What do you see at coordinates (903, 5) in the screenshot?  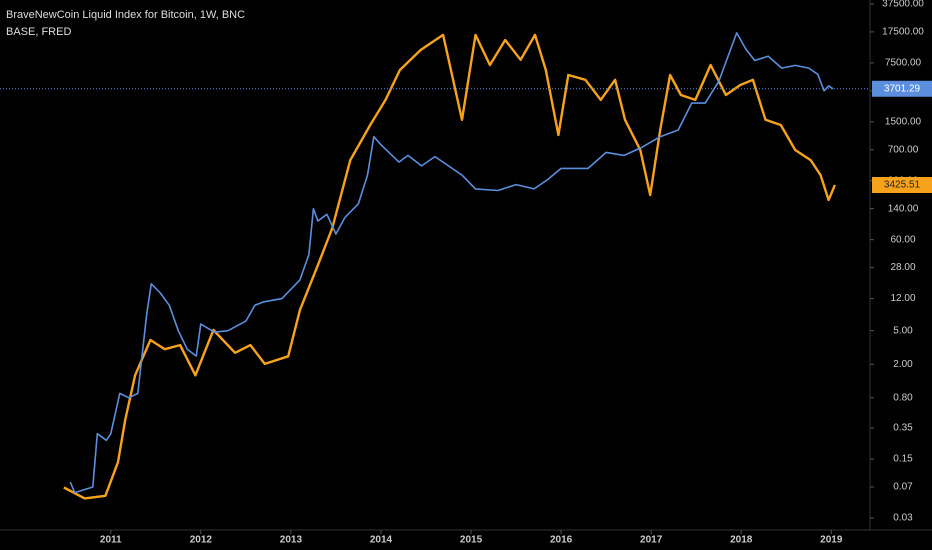 I see `y-tick-label: 37500.00` at bounding box center [903, 5].